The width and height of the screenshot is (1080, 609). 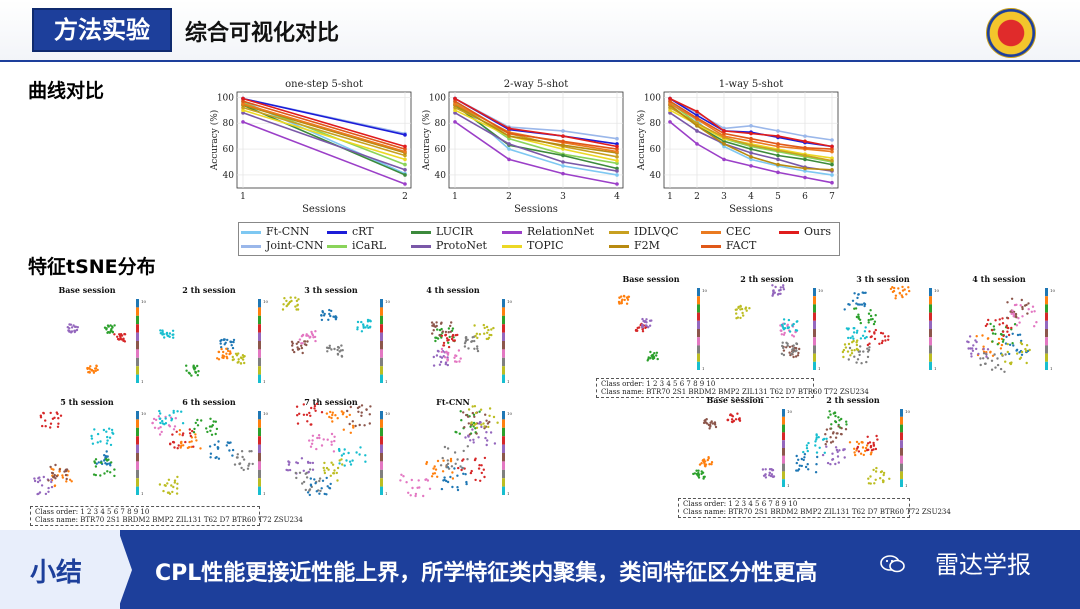 What do you see at coordinates (102, 30) in the screenshot?
I see `section-badge: 方法实验` at bounding box center [102, 30].